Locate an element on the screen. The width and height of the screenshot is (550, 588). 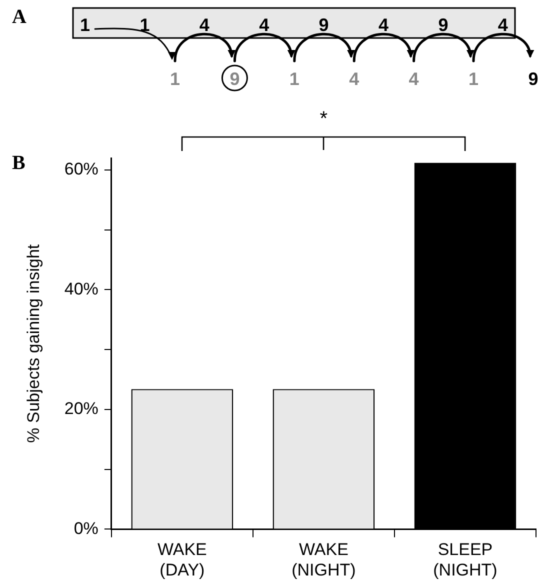
y-tick-label: 20% is located at coordinates (81, 408).